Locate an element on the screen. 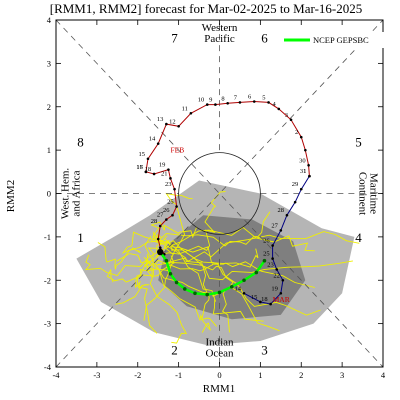  point-label: 9 is located at coordinates (210, 100).